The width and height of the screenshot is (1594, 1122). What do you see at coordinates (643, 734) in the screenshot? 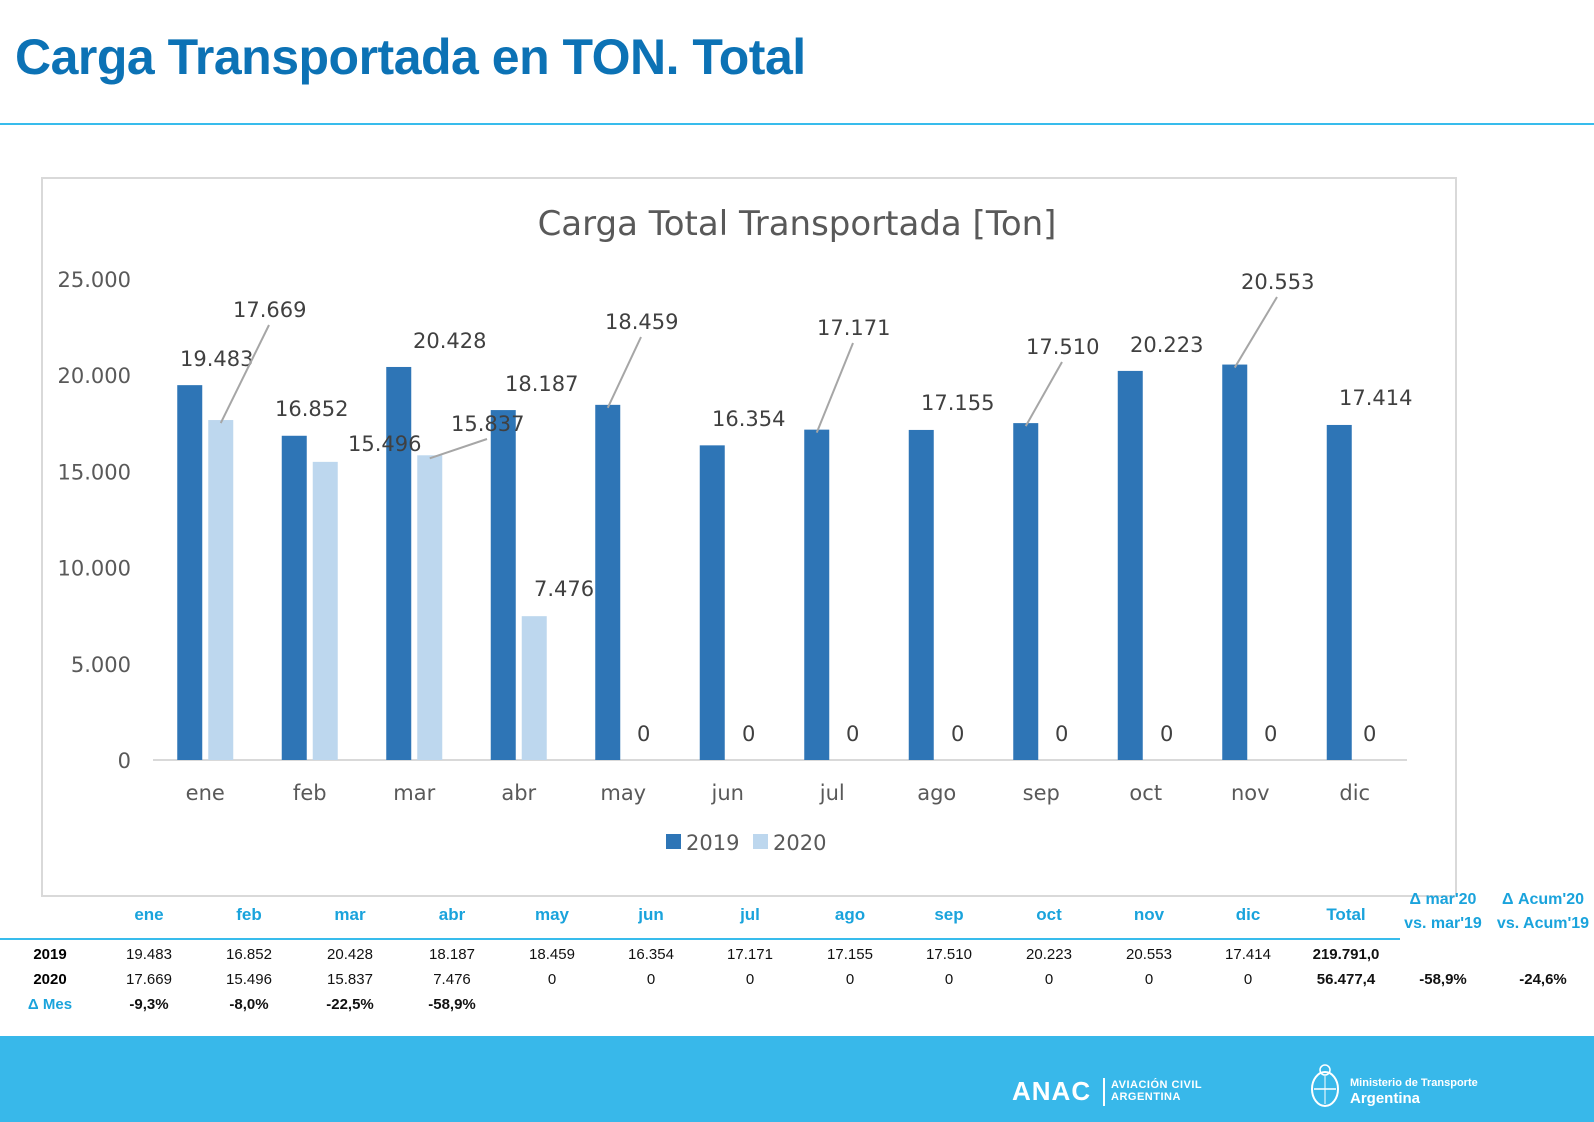
I see `data-label-2020-may: 0` at bounding box center [643, 734].